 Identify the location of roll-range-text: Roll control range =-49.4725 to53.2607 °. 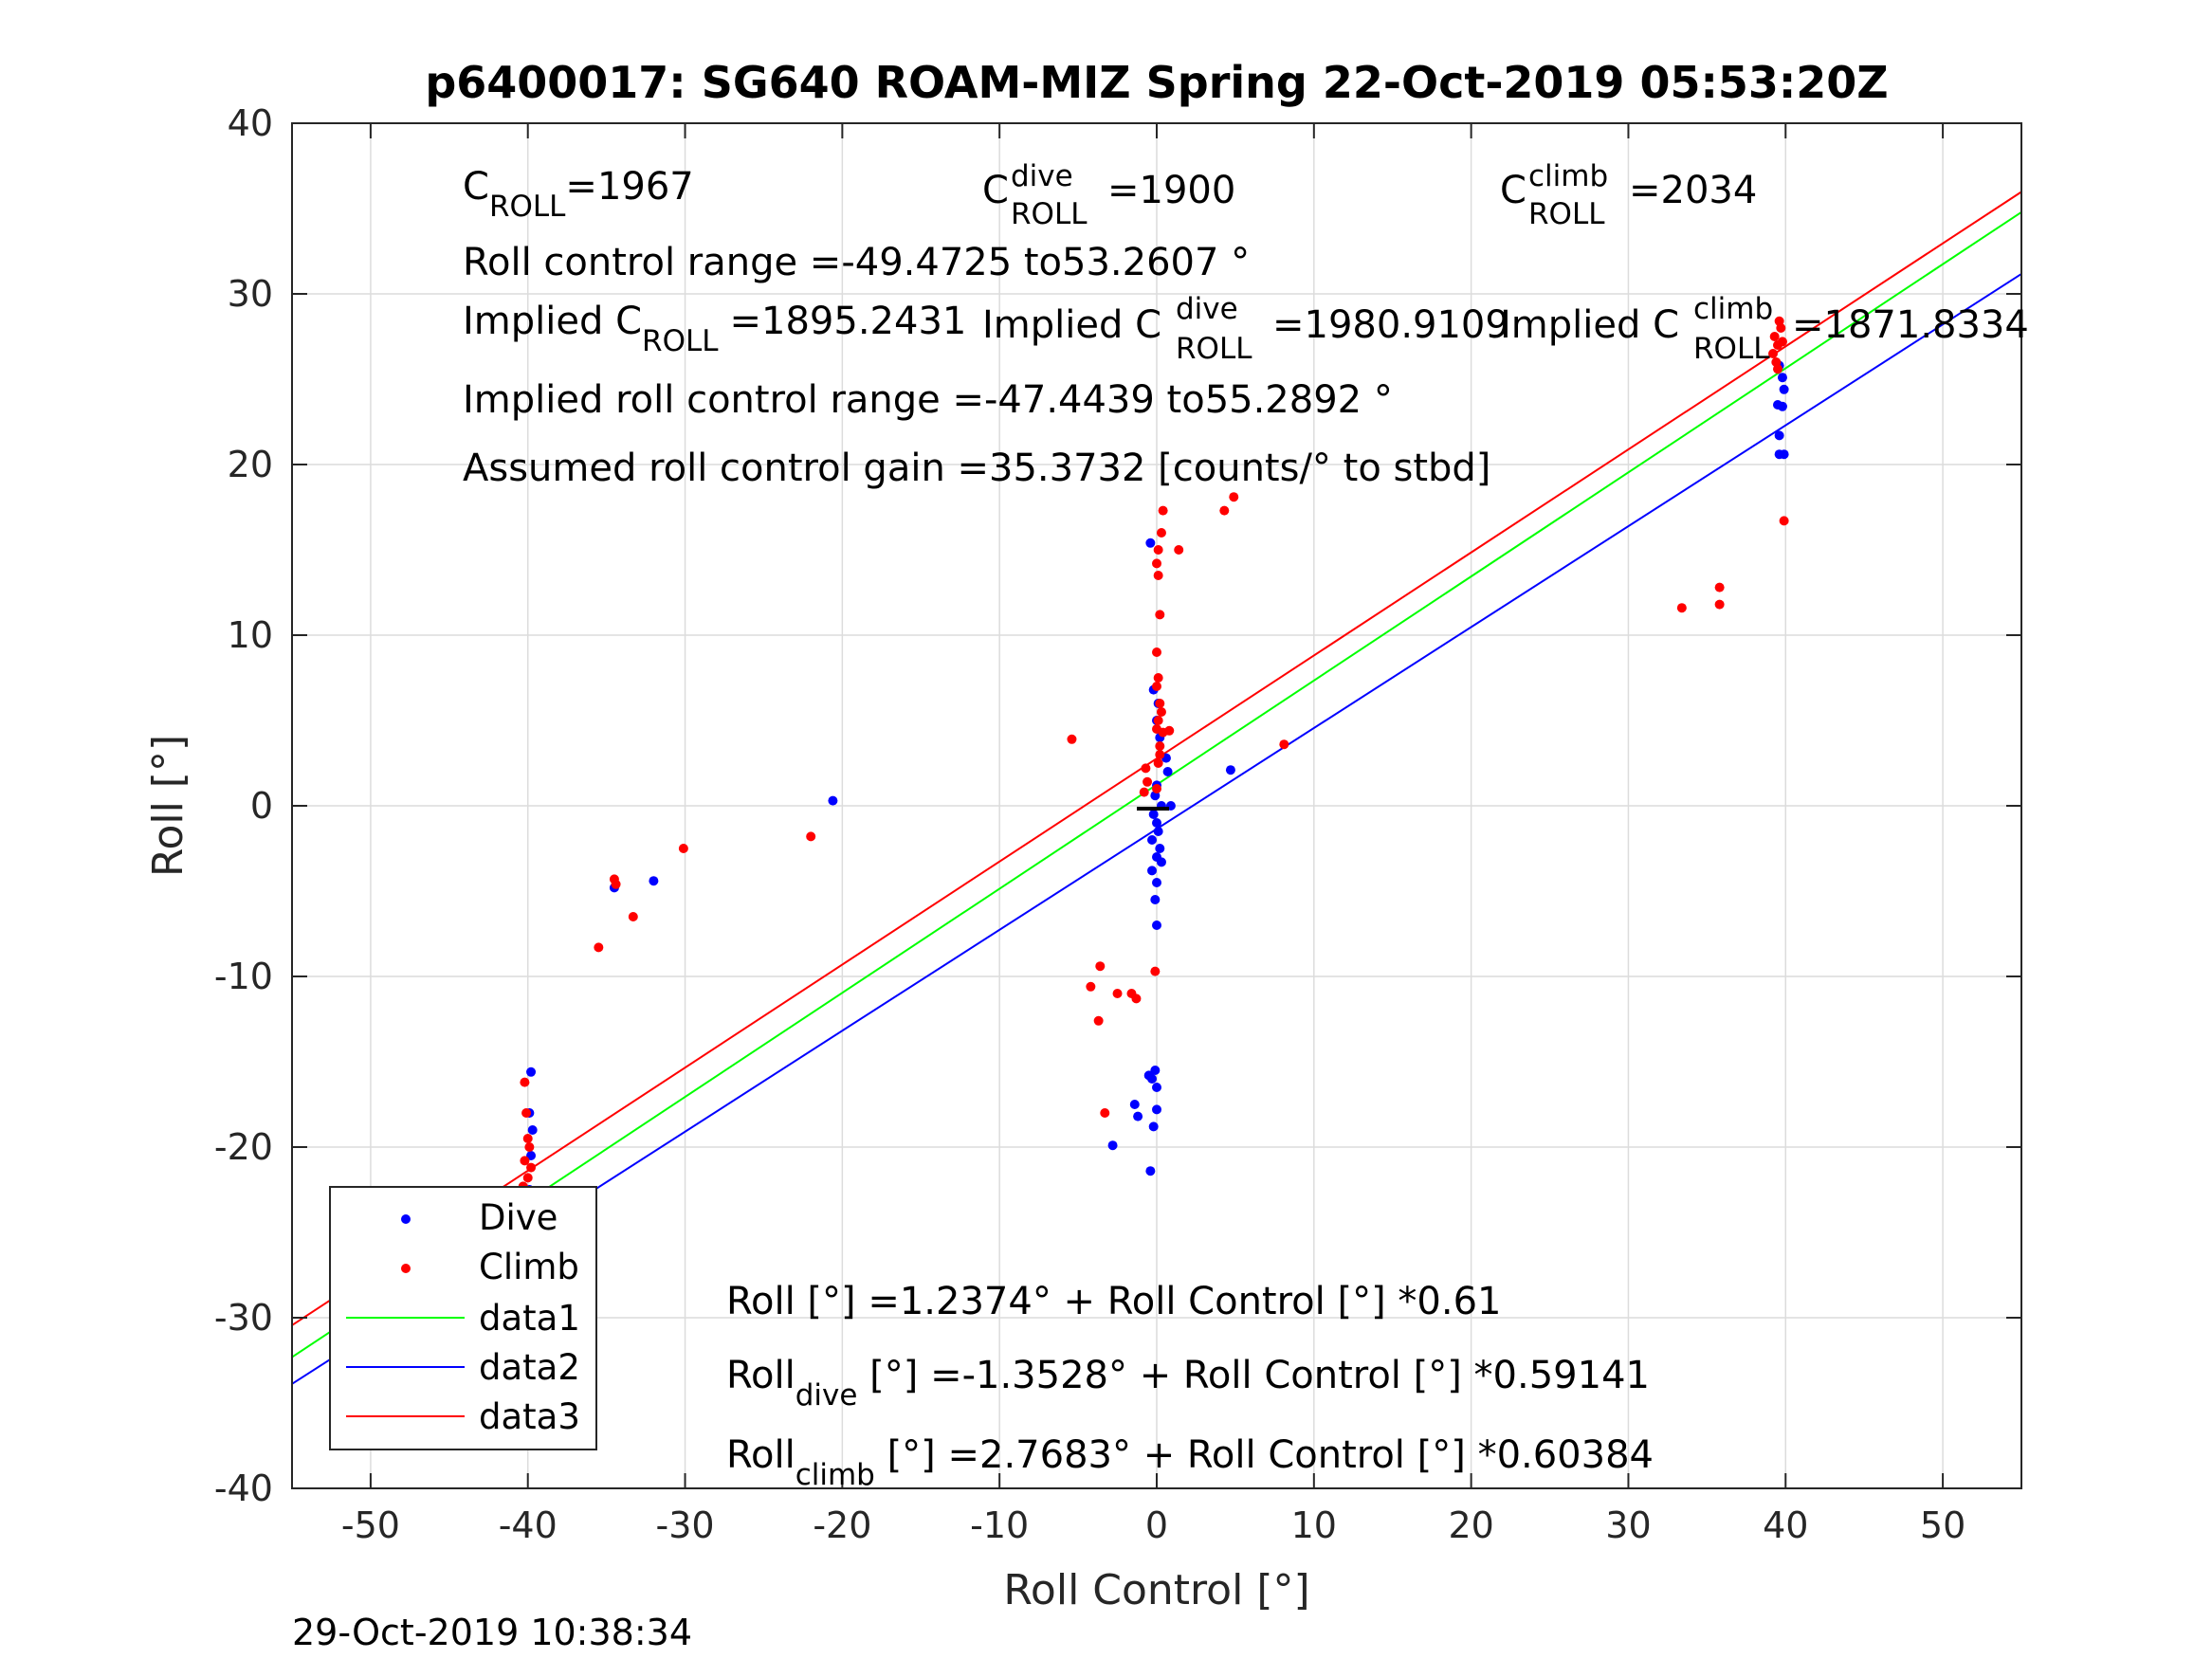
(856, 262).